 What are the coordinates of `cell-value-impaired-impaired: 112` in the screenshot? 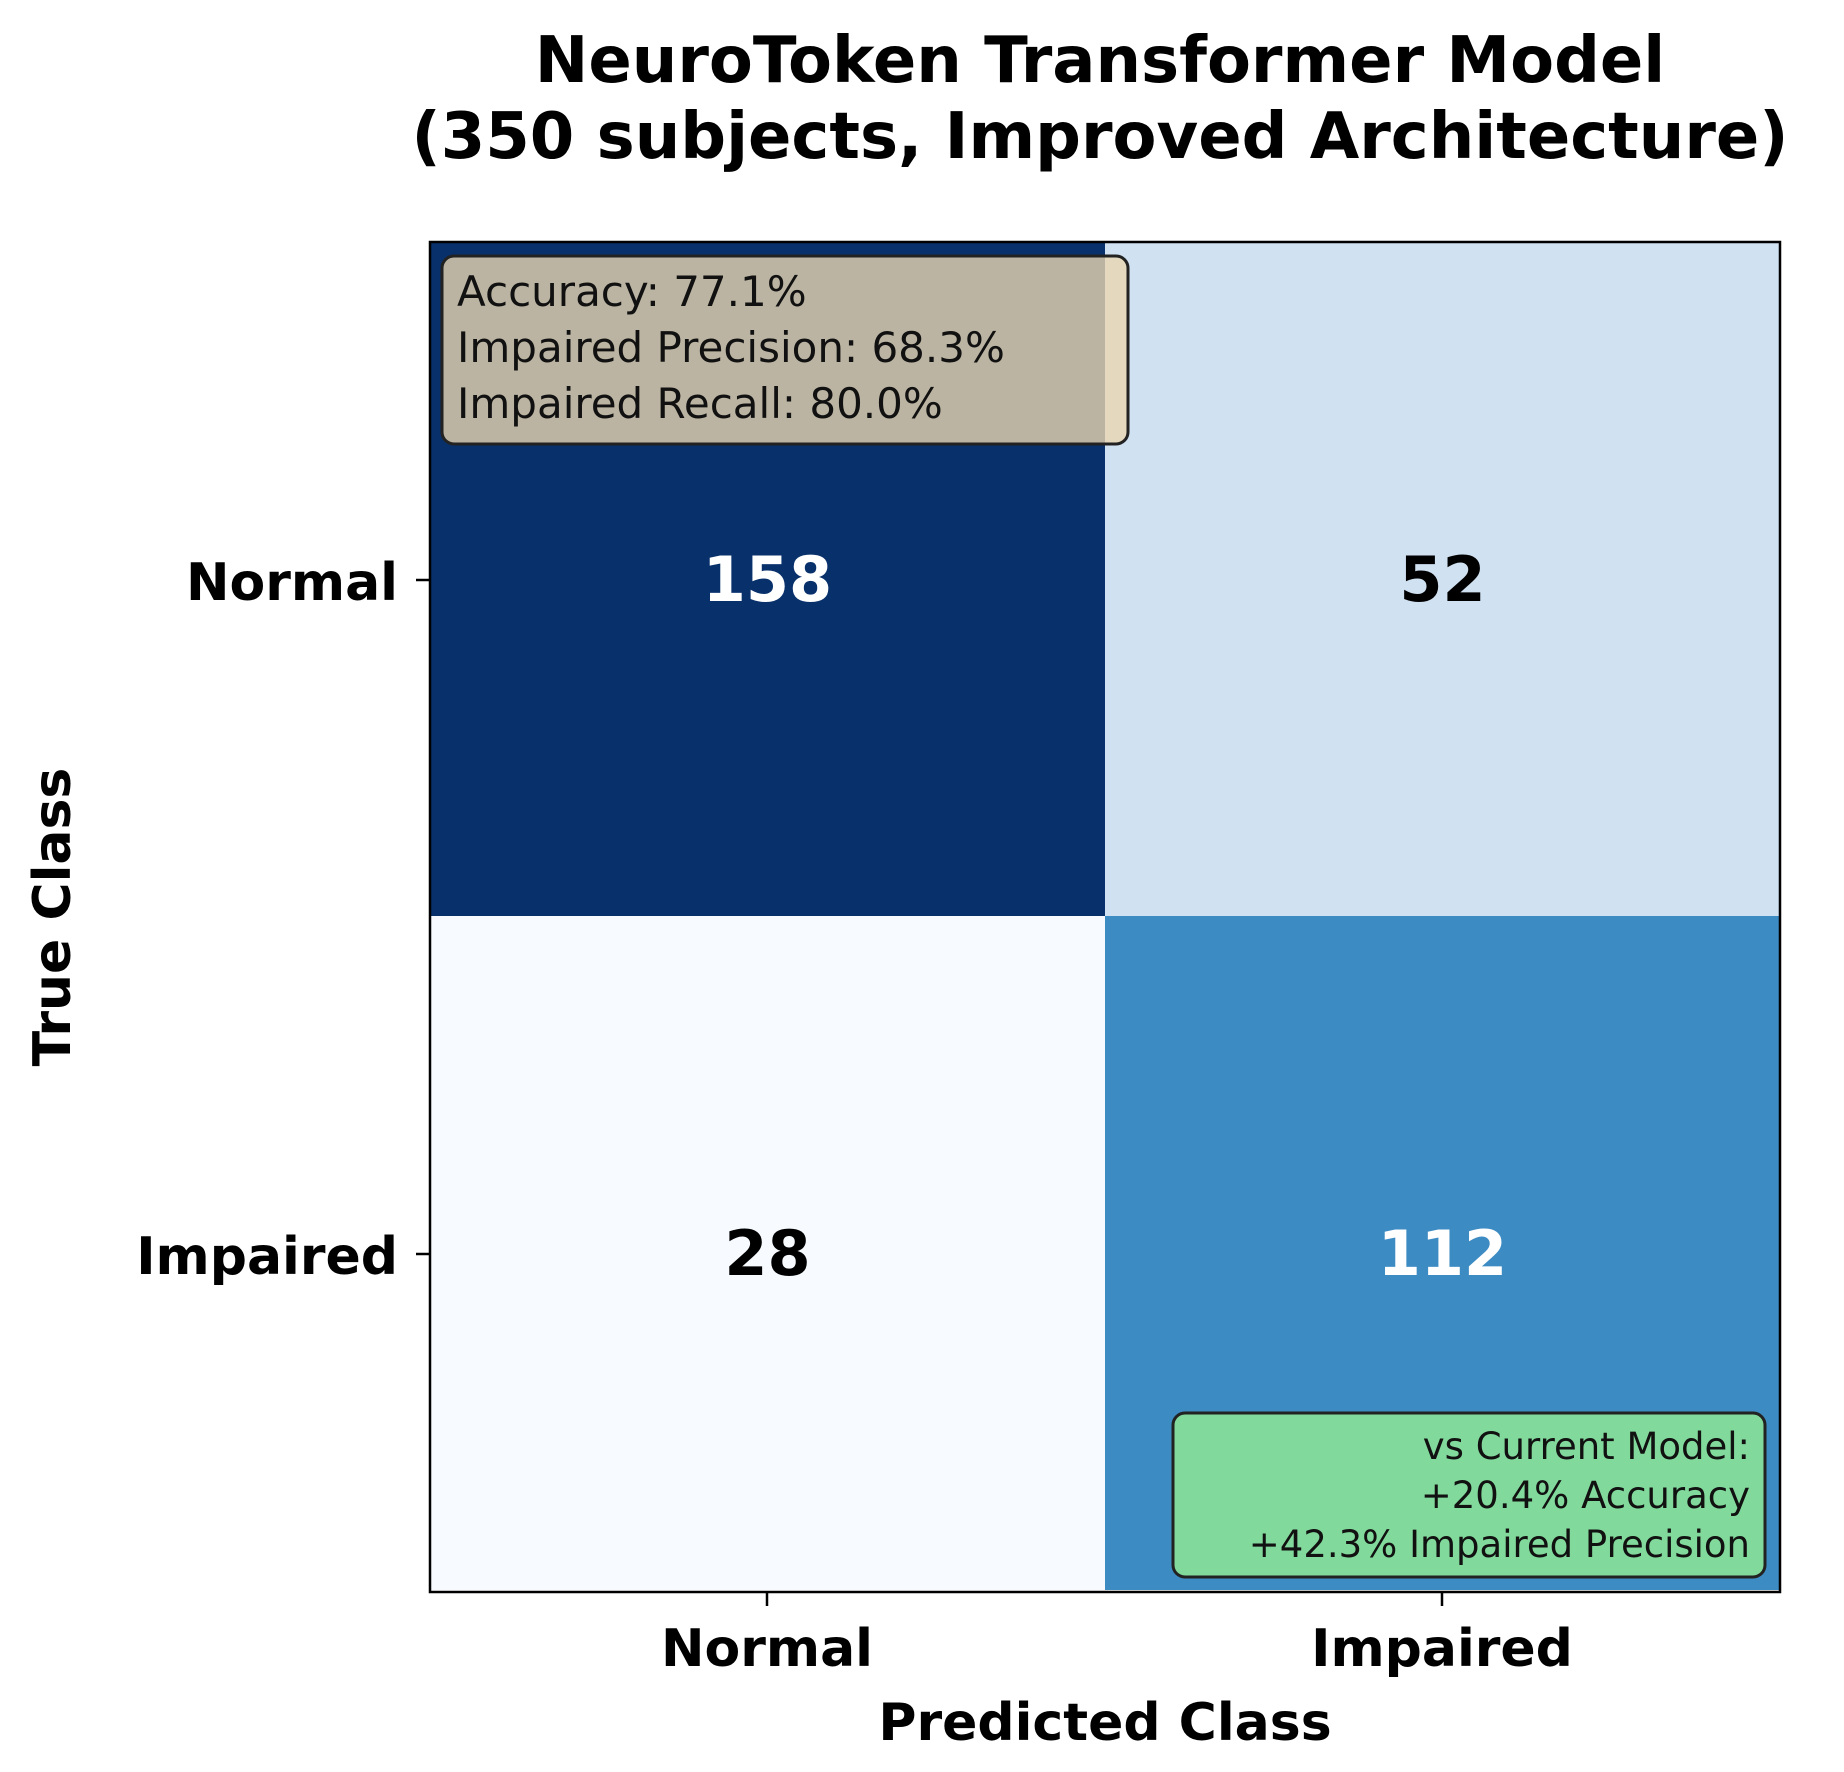 It's located at (1442, 1253).